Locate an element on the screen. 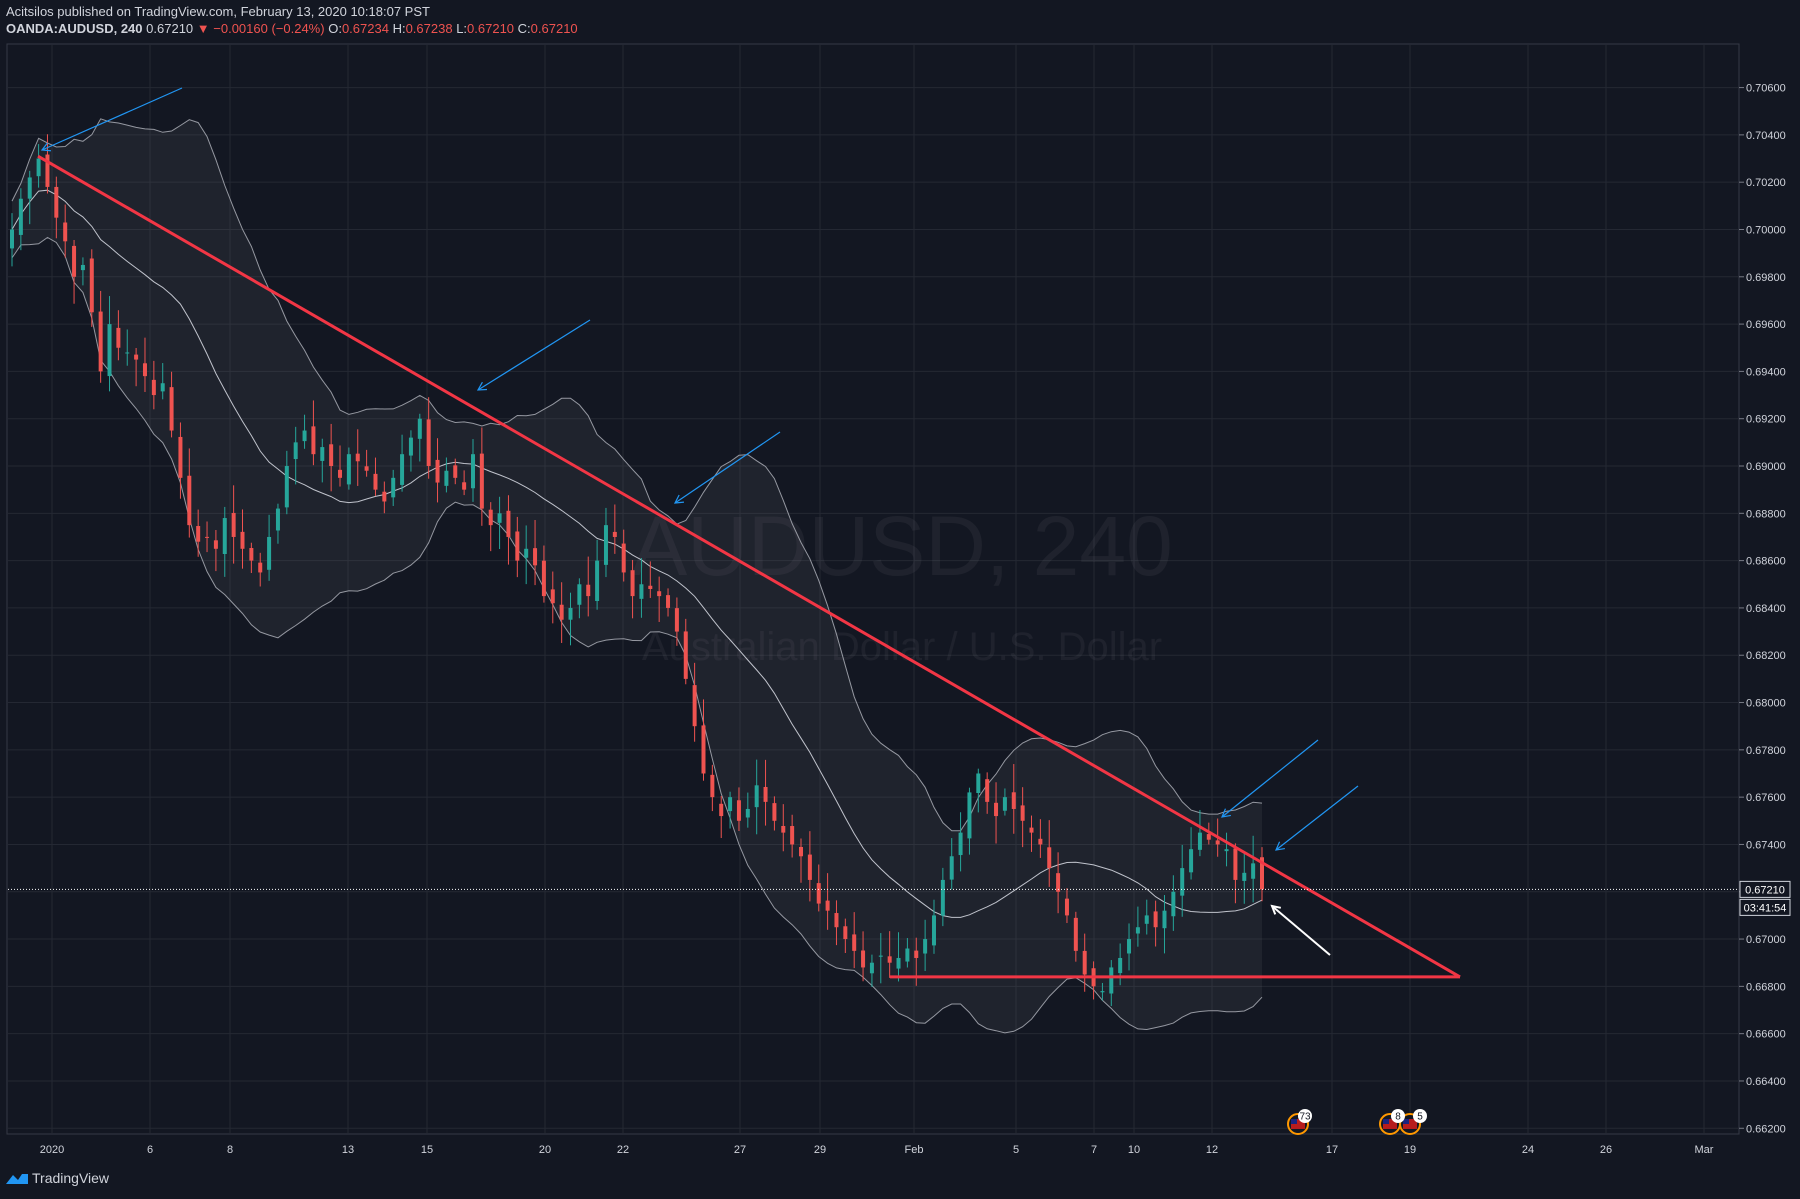 The width and height of the screenshot is (1800, 1199). economic-events: 73 8 5 is located at coordinates (1357, 1122).